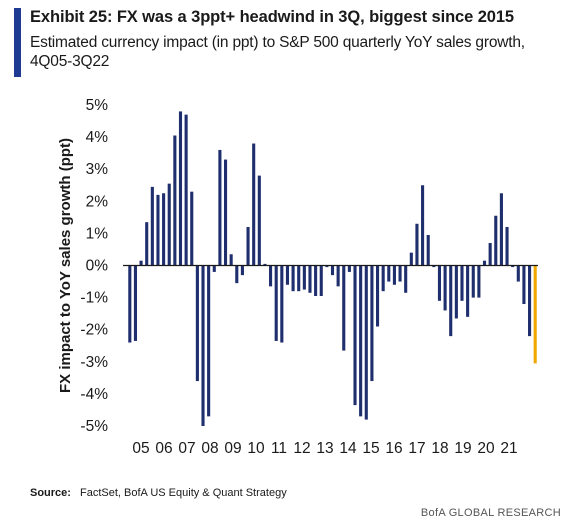 This screenshot has height=529, width=579. I want to click on x-tick-label: 15, so click(370, 448).